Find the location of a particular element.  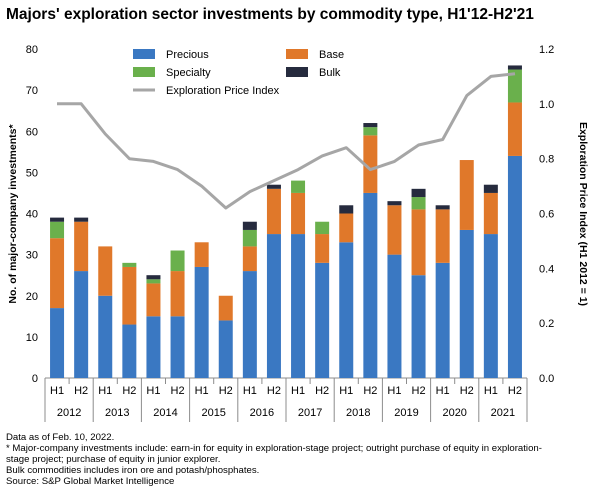

legend-label-base: Base is located at coordinates (331, 55).